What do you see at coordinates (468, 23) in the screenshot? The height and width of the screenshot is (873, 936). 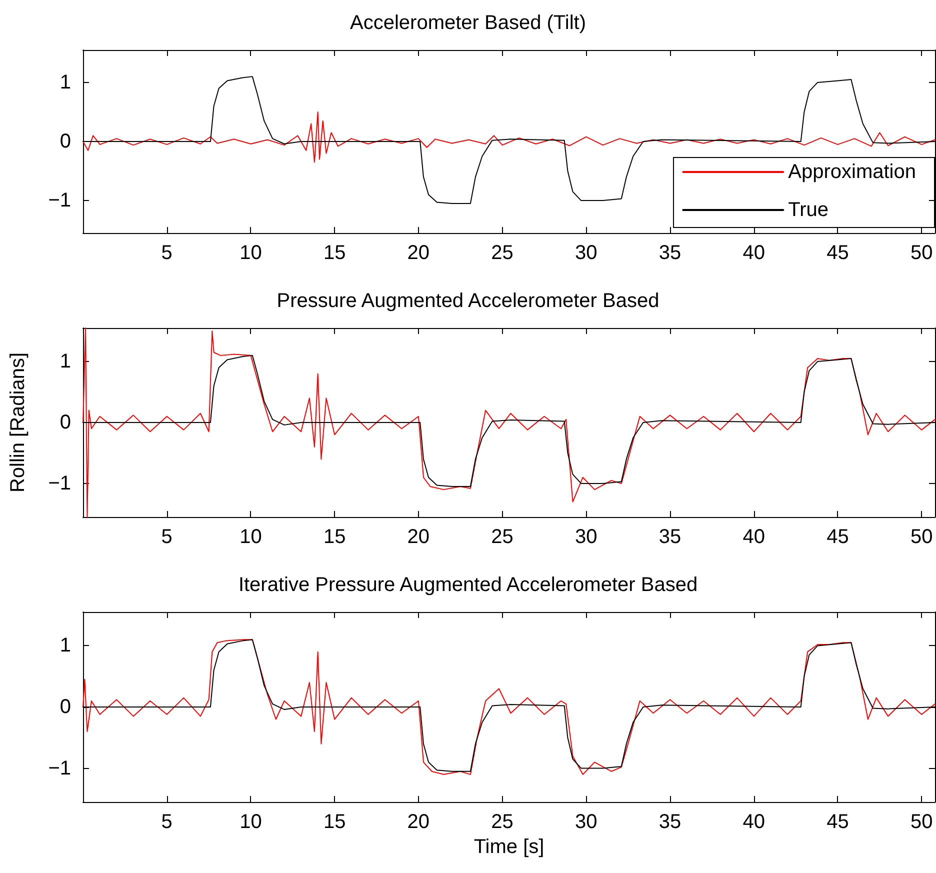 I see `chart-title: Accelerometer Based (Tilt)` at bounding box center [468, 23].